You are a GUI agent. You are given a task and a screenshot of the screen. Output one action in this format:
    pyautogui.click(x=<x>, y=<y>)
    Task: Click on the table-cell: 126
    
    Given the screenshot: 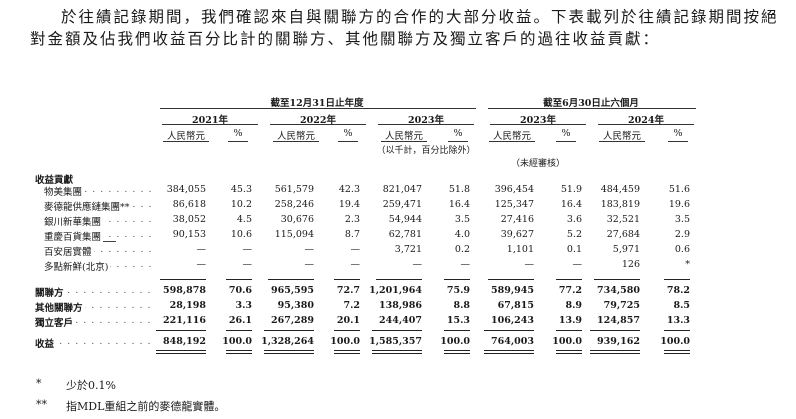 What is the action you would take?
    pyautogui.click(x=630, y=264)
    